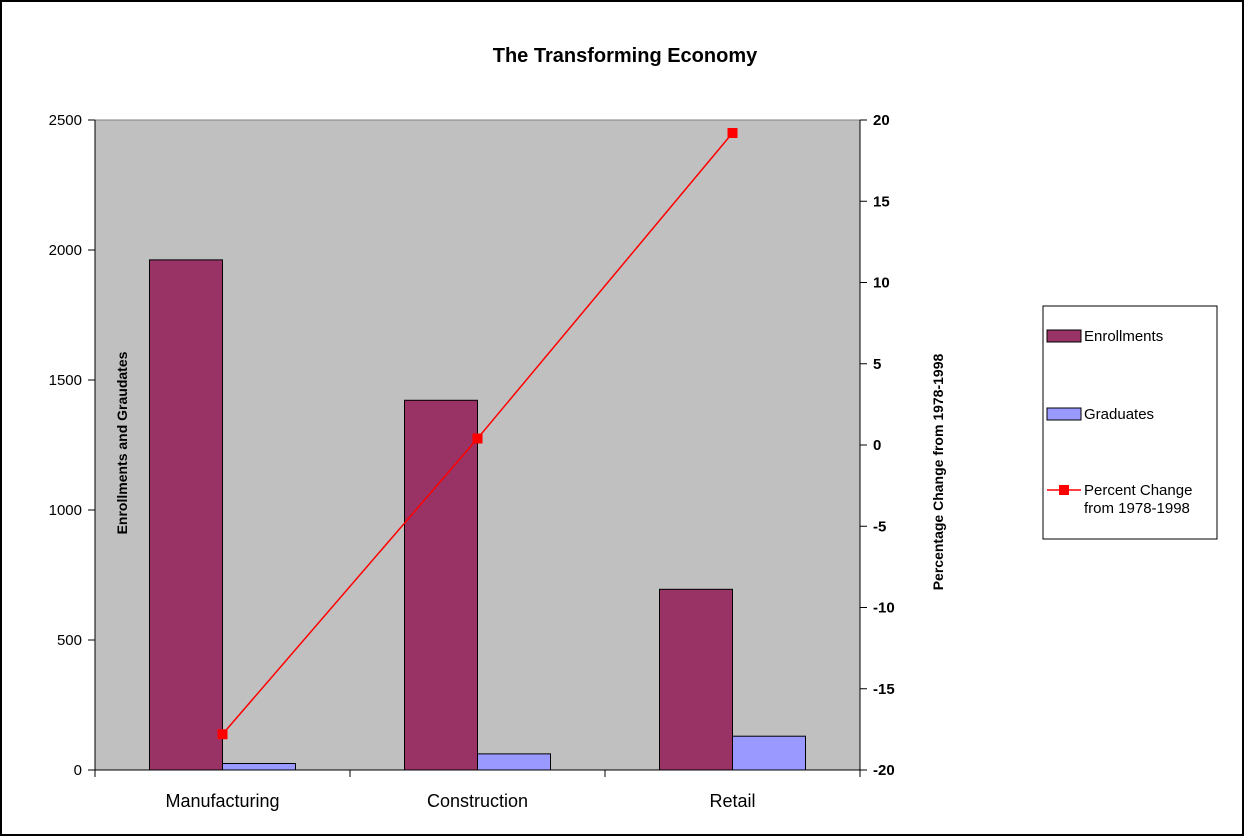 This screenshot has width=1244, height=836. I want to click on y-axis-title: Enrollments and Graudates, so click(122, 442).